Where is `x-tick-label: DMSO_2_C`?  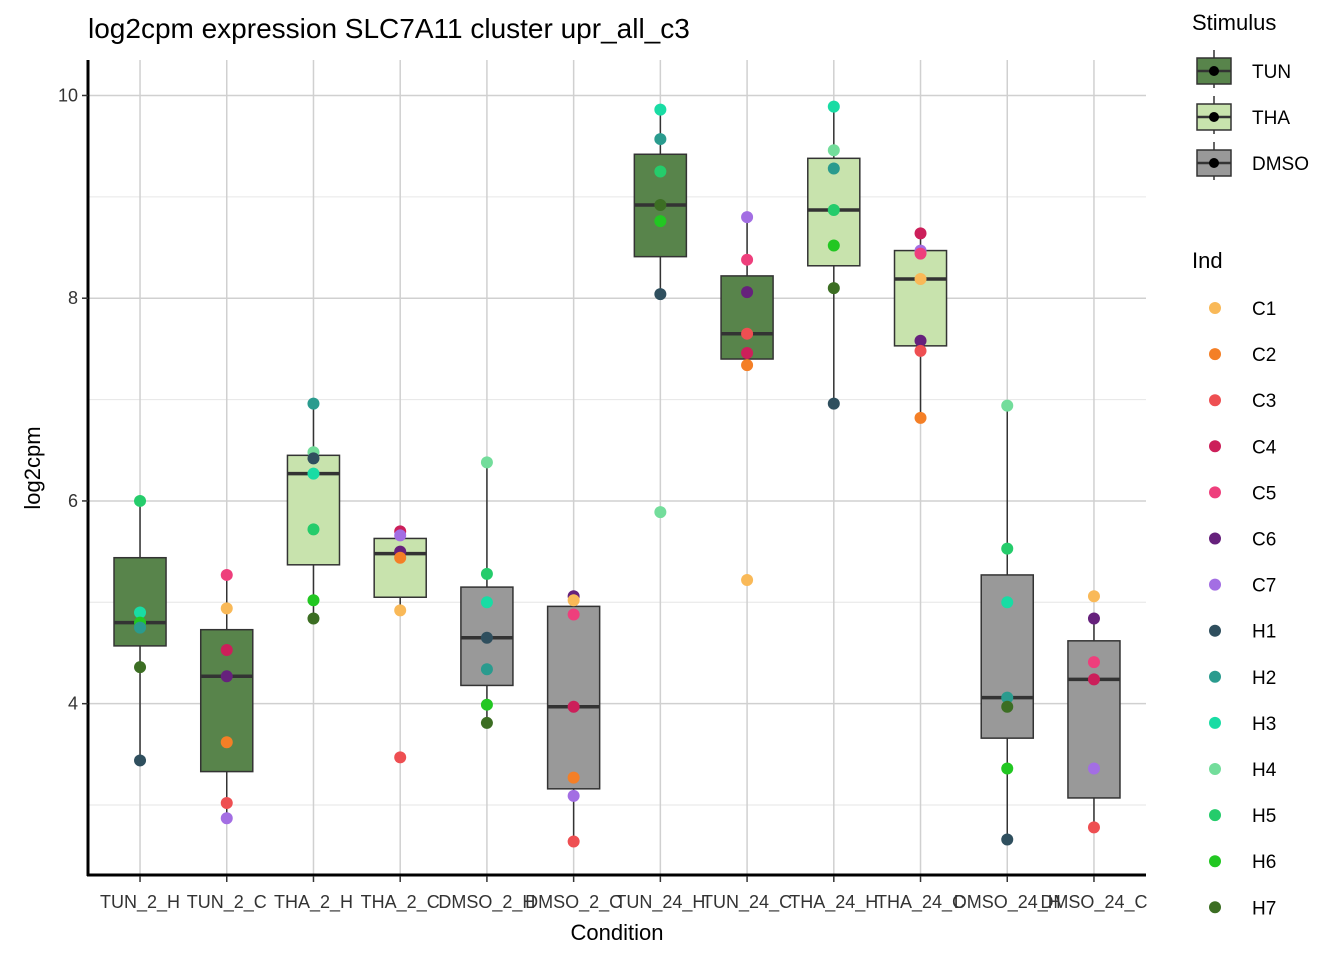 x-tick-label: DMSO_2_C is located at coordinates (573, 902).